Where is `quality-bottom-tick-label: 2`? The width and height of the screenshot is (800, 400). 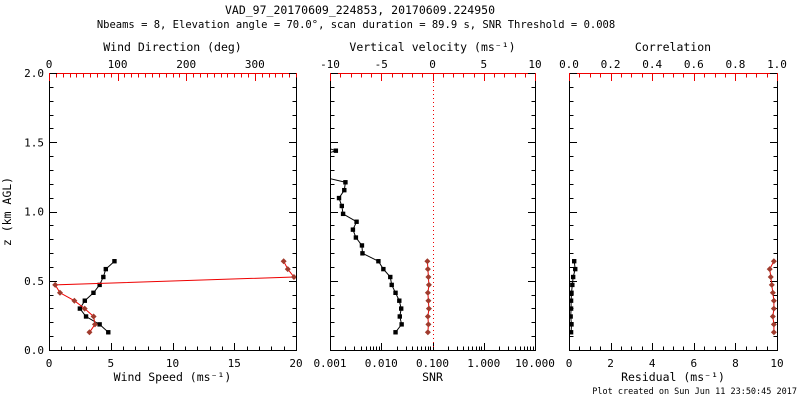 quality-bottom-tick-label: 2 is located at coordinates (610, 363).